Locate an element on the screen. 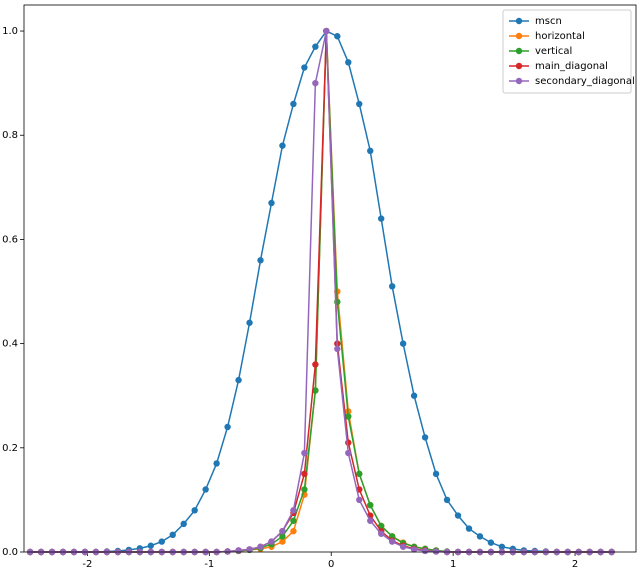 This screenshot has height=569, width=642. legend-label: main_diagonal is located at coordinates (571, 66).